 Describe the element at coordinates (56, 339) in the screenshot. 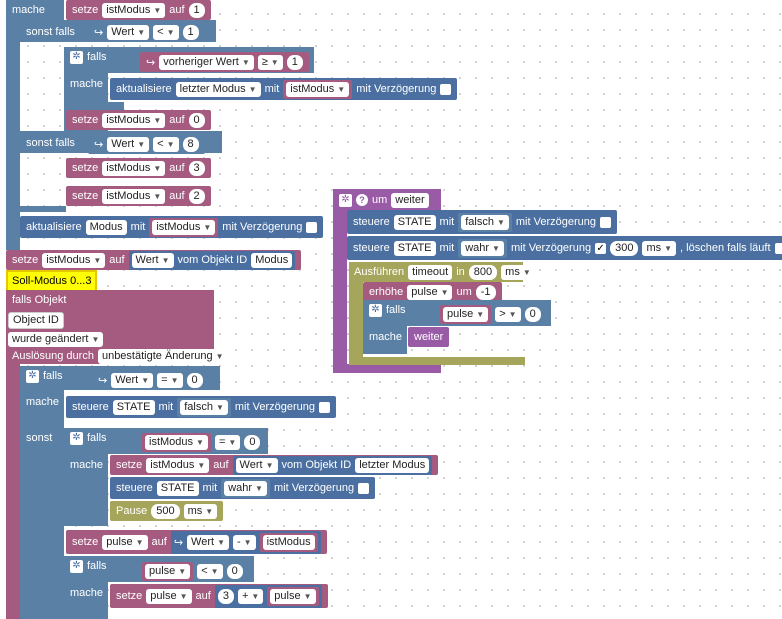

I see `changed-dropdown: wurde geändert ▼` at that location.